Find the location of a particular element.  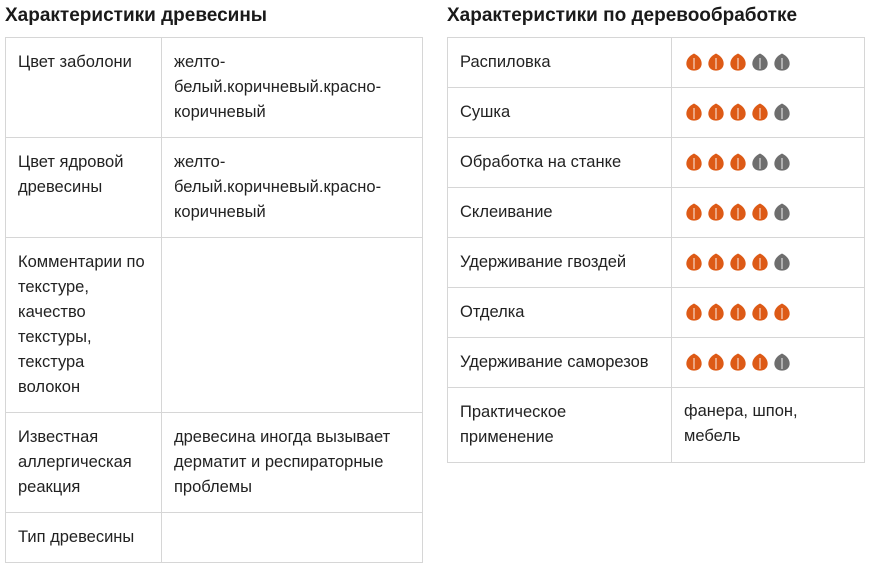

property-name: Распиловка is located at coordinates (559, 62).